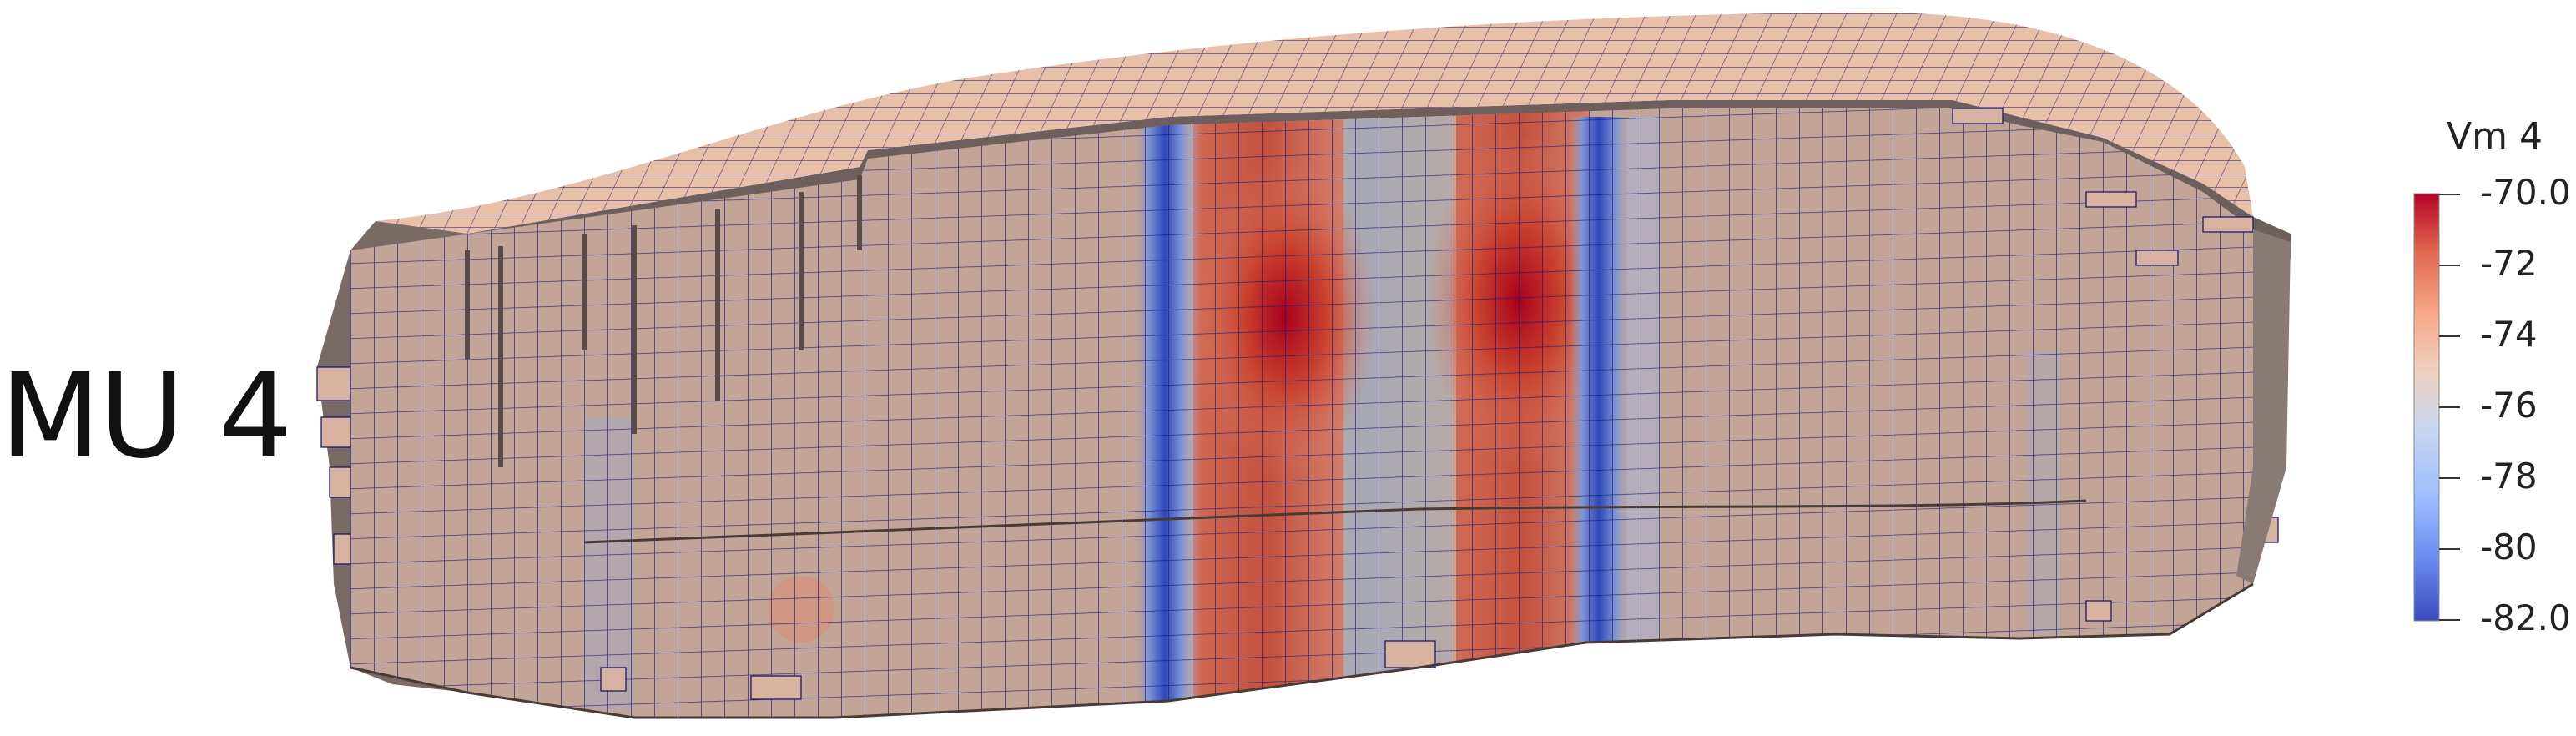 The image size is (2576, 736). I want to click on colorbar-gradient, so click(2426, 408).